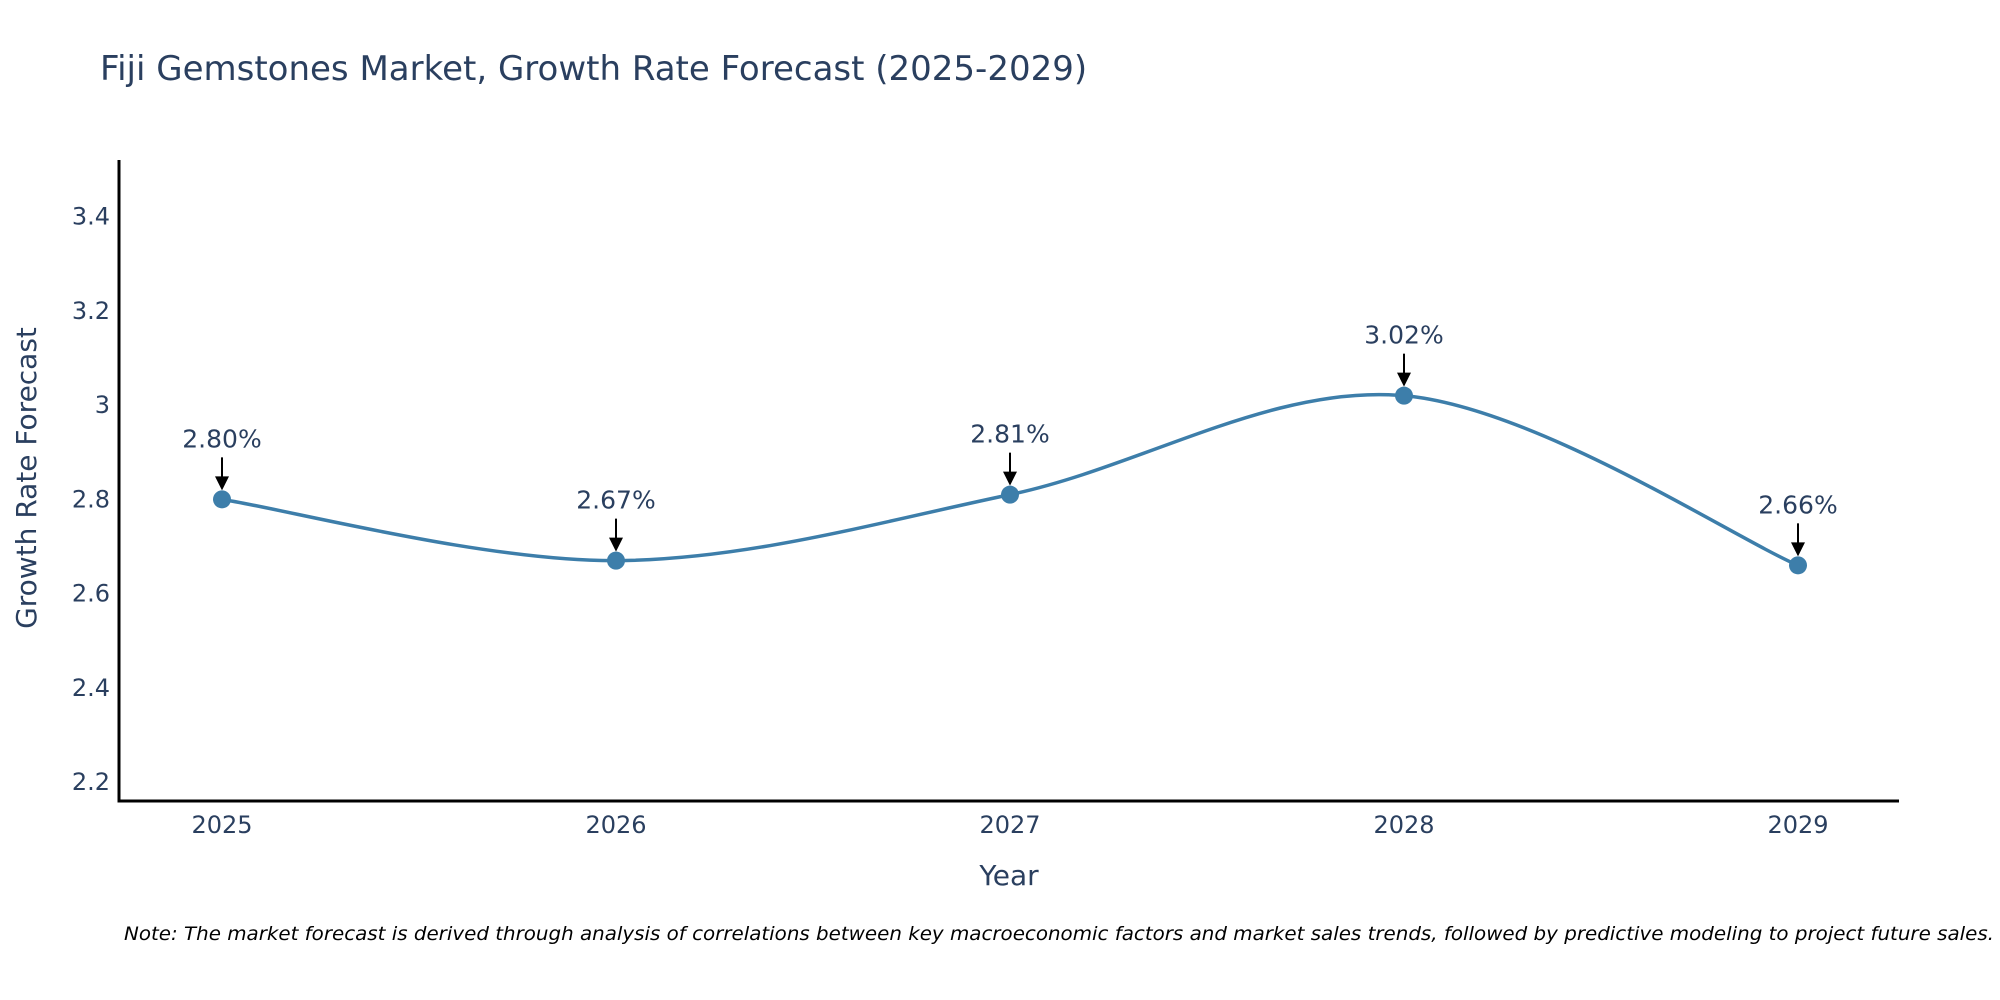 The image size is (2000, 1000). Describe the element at coordinates (221, 825) in the screenshot. I see `x-tick-label: 2025` at that location.